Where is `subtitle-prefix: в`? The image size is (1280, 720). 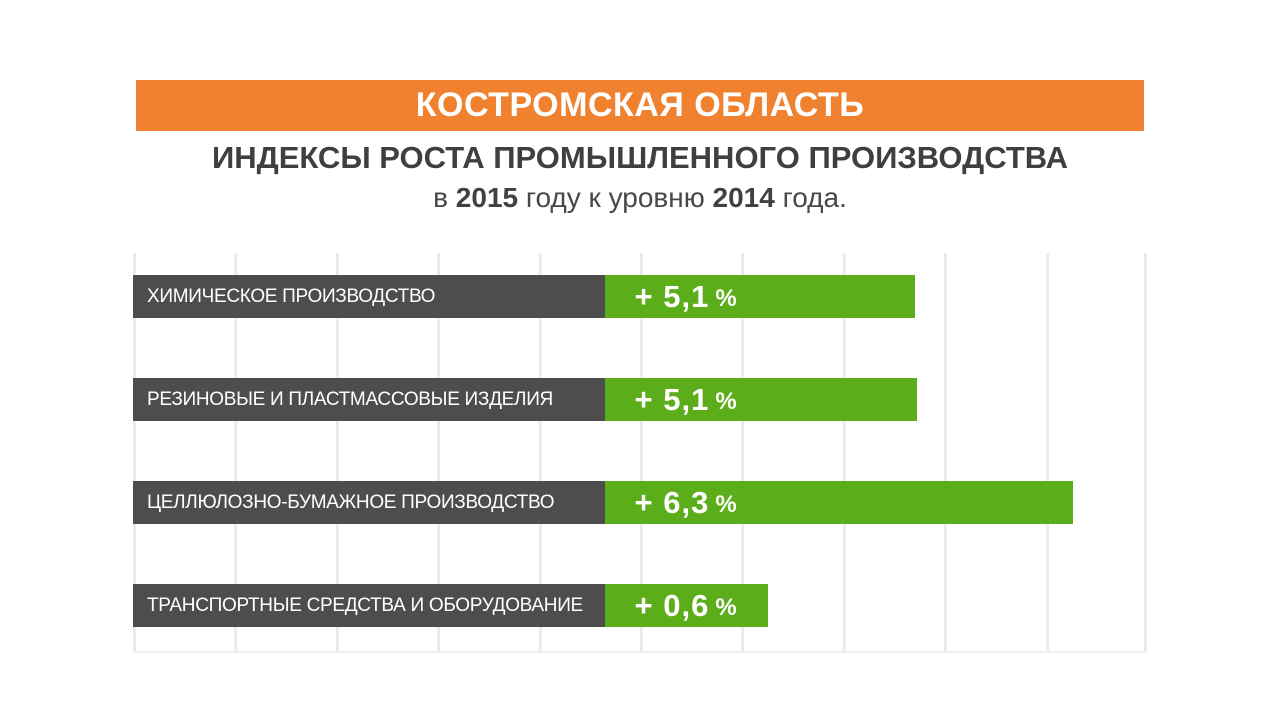 subtitle-prefix: в is located at coordinates (444, 197).